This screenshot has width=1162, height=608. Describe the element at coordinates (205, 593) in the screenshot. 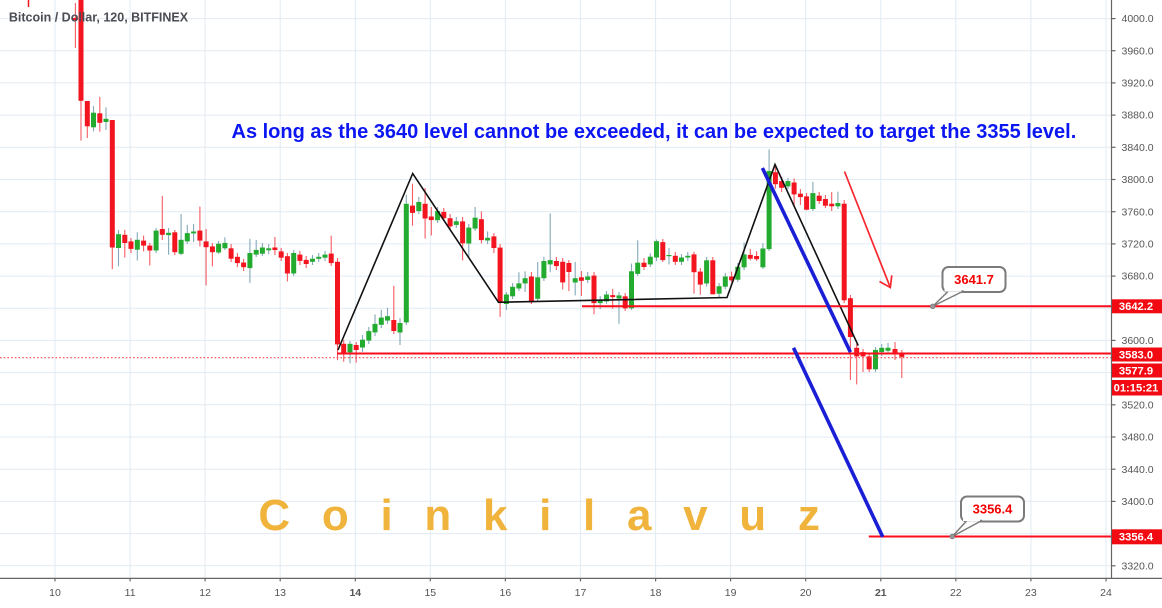

I see `svg-text: 12` at that location.